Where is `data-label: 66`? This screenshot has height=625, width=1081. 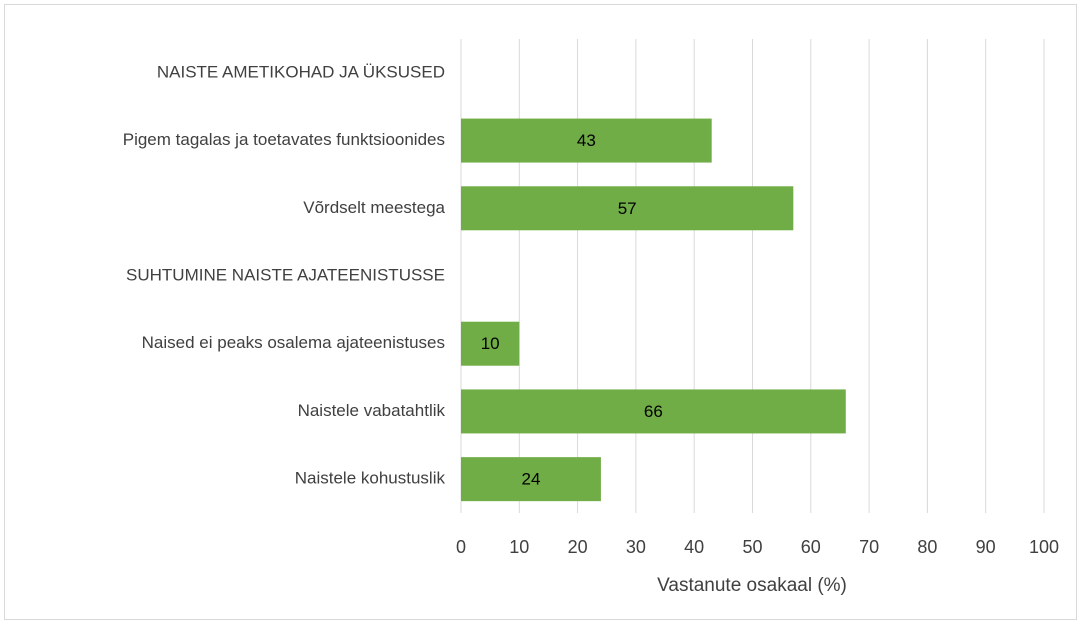
data-label: 66 is located at coordinates (653, 411).